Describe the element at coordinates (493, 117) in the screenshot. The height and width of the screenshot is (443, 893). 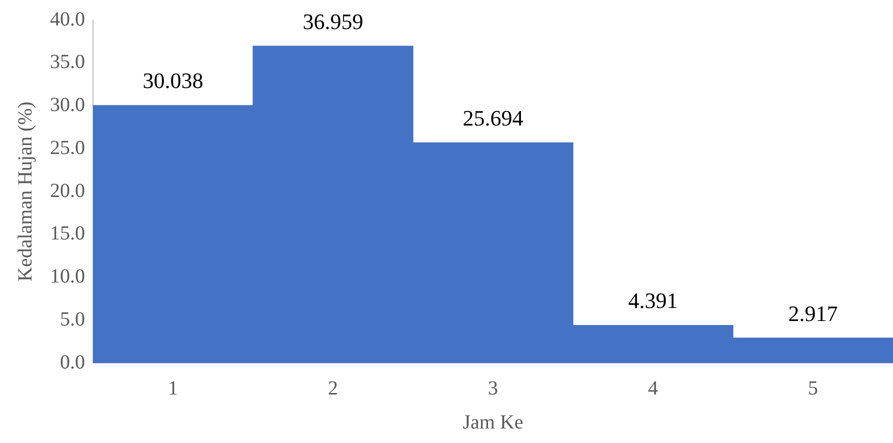
I see `data-label: 25.694` at that location.